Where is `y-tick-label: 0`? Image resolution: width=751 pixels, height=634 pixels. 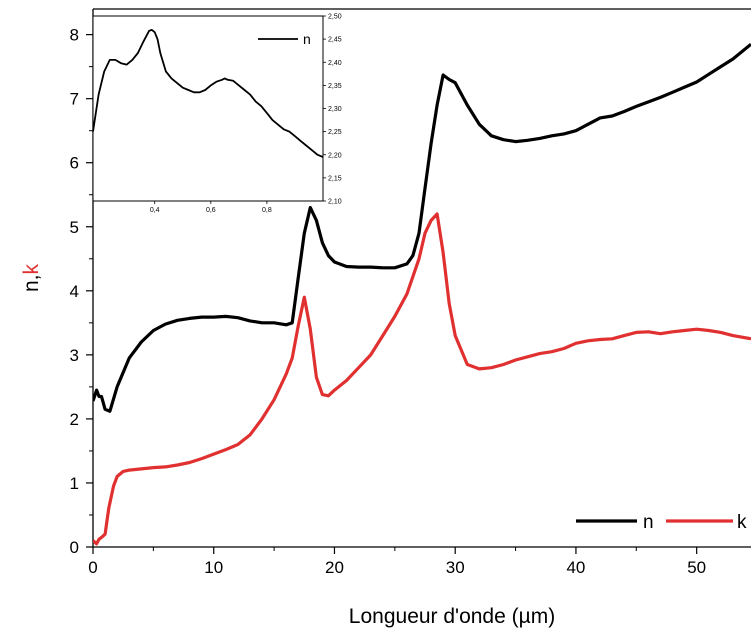 y-tick-label: 0 is located at coordinates (74, 547).